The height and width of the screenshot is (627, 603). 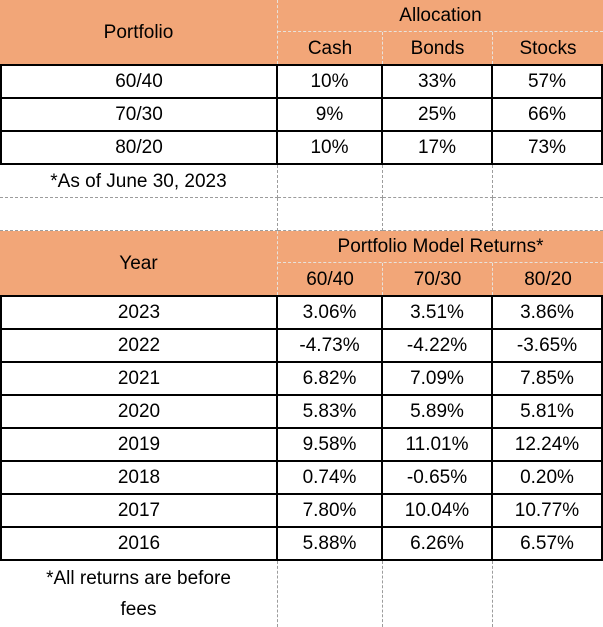 What do you see at coordinates (547, 115) in the screenshot?
I see `table-cell: 66%` at bounding box center [547, 115].